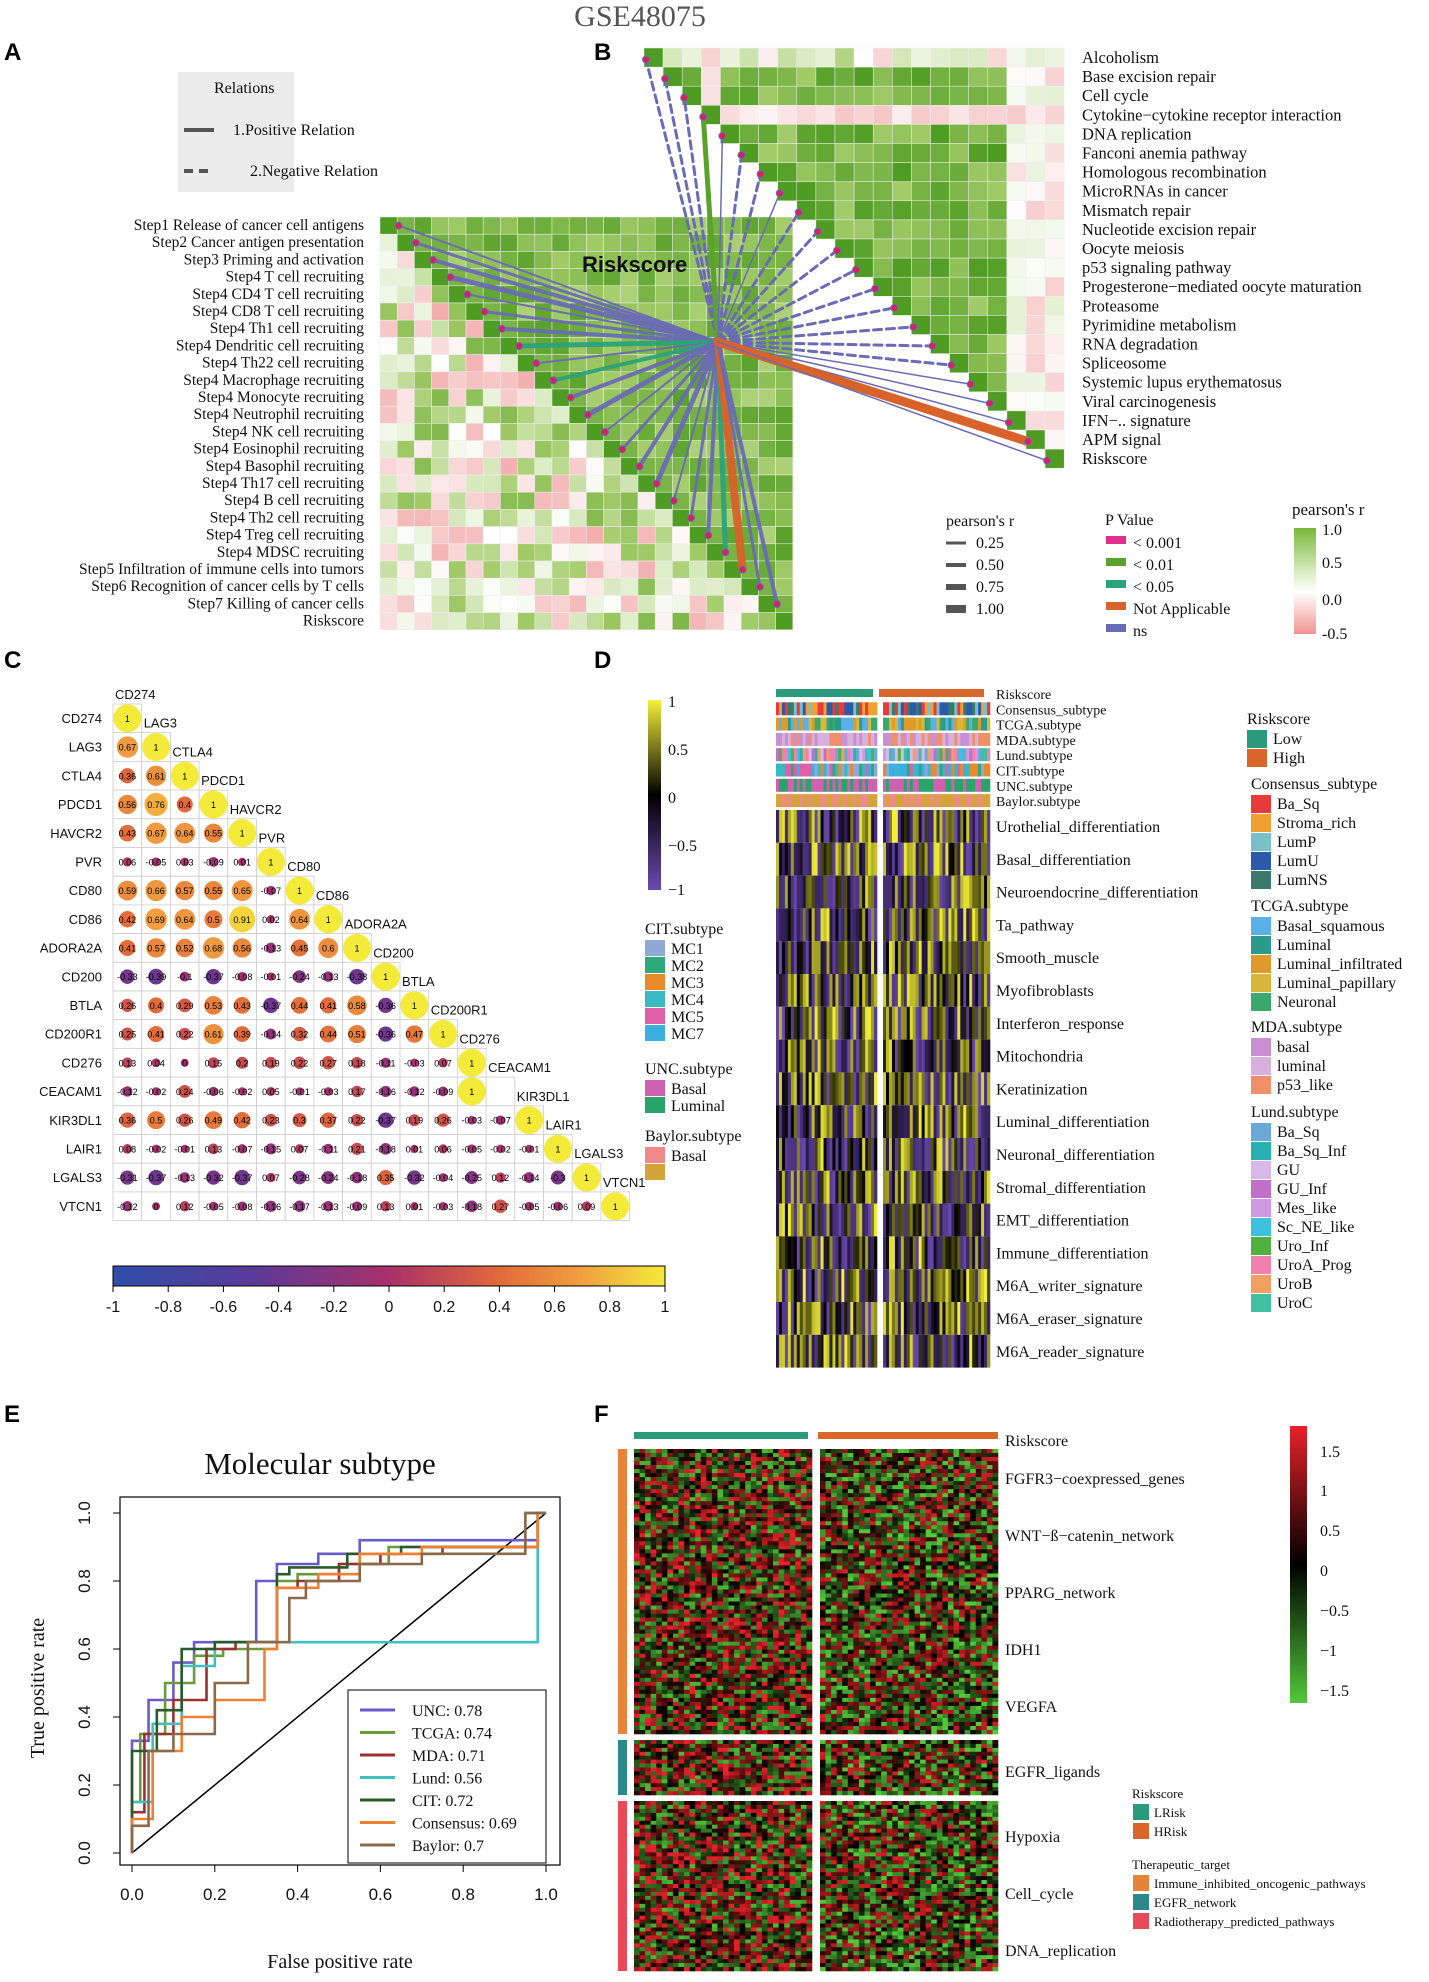 Image resolution: width=1429 pixels, height=1982 pixels. I want to click on c-corr-value: -0.32, so click(213, 1178).